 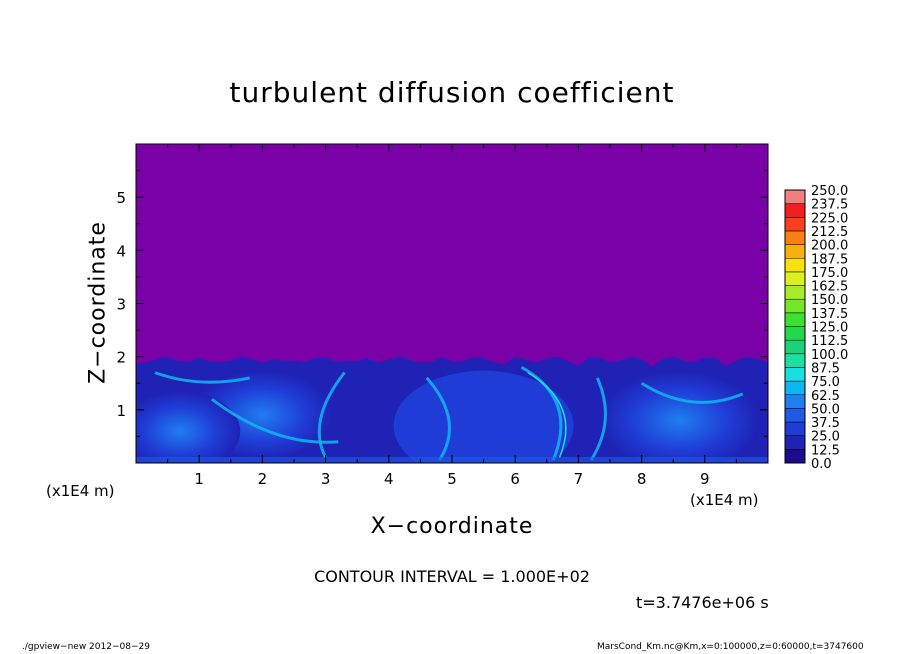 What do you see at coordinates (829, 218) in the screenshot?
I see `colorbar-label: 225.0` at bounding box center [829, 218].